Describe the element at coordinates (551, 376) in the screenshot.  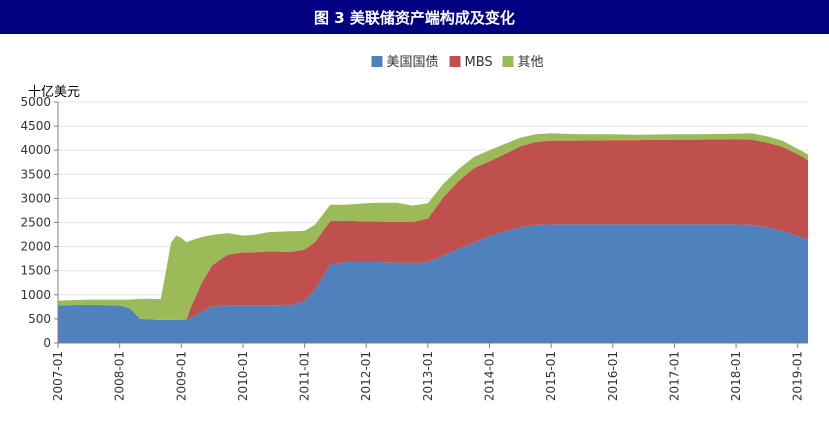
I see `x-tick-label: 2015-01` at that location.